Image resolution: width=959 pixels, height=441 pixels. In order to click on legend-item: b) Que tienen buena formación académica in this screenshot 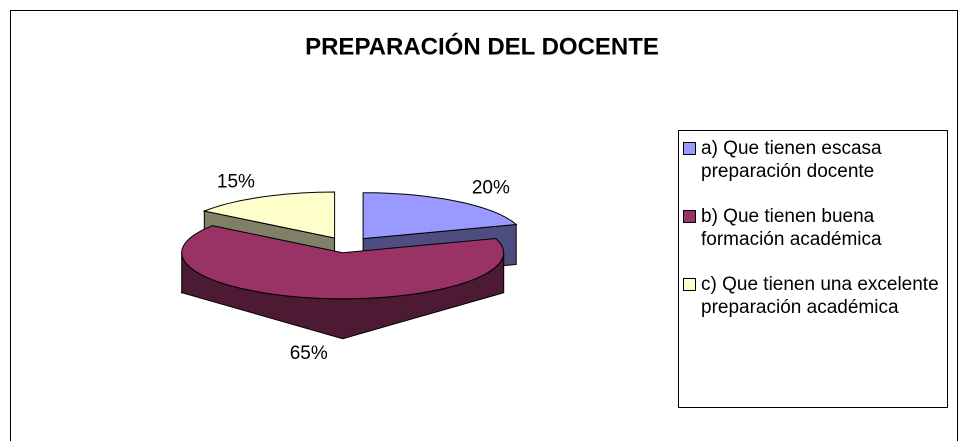, I will do `click(815, 228)`.